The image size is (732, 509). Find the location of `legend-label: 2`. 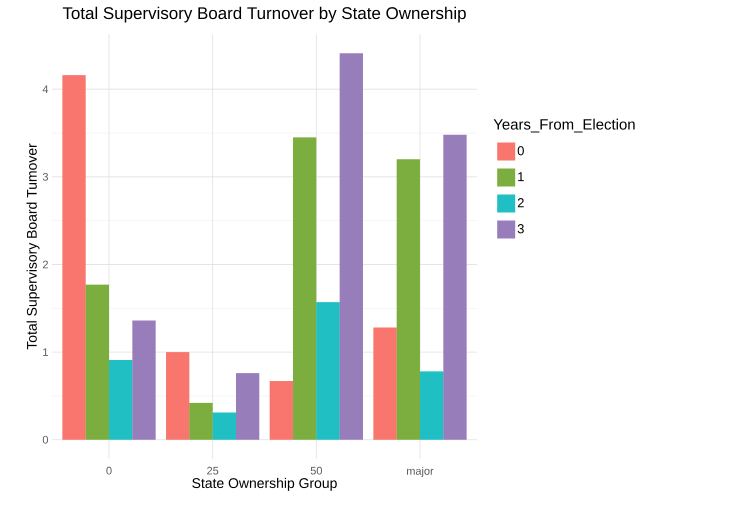

legend-label: 2 is located at coordinates (521, 203).